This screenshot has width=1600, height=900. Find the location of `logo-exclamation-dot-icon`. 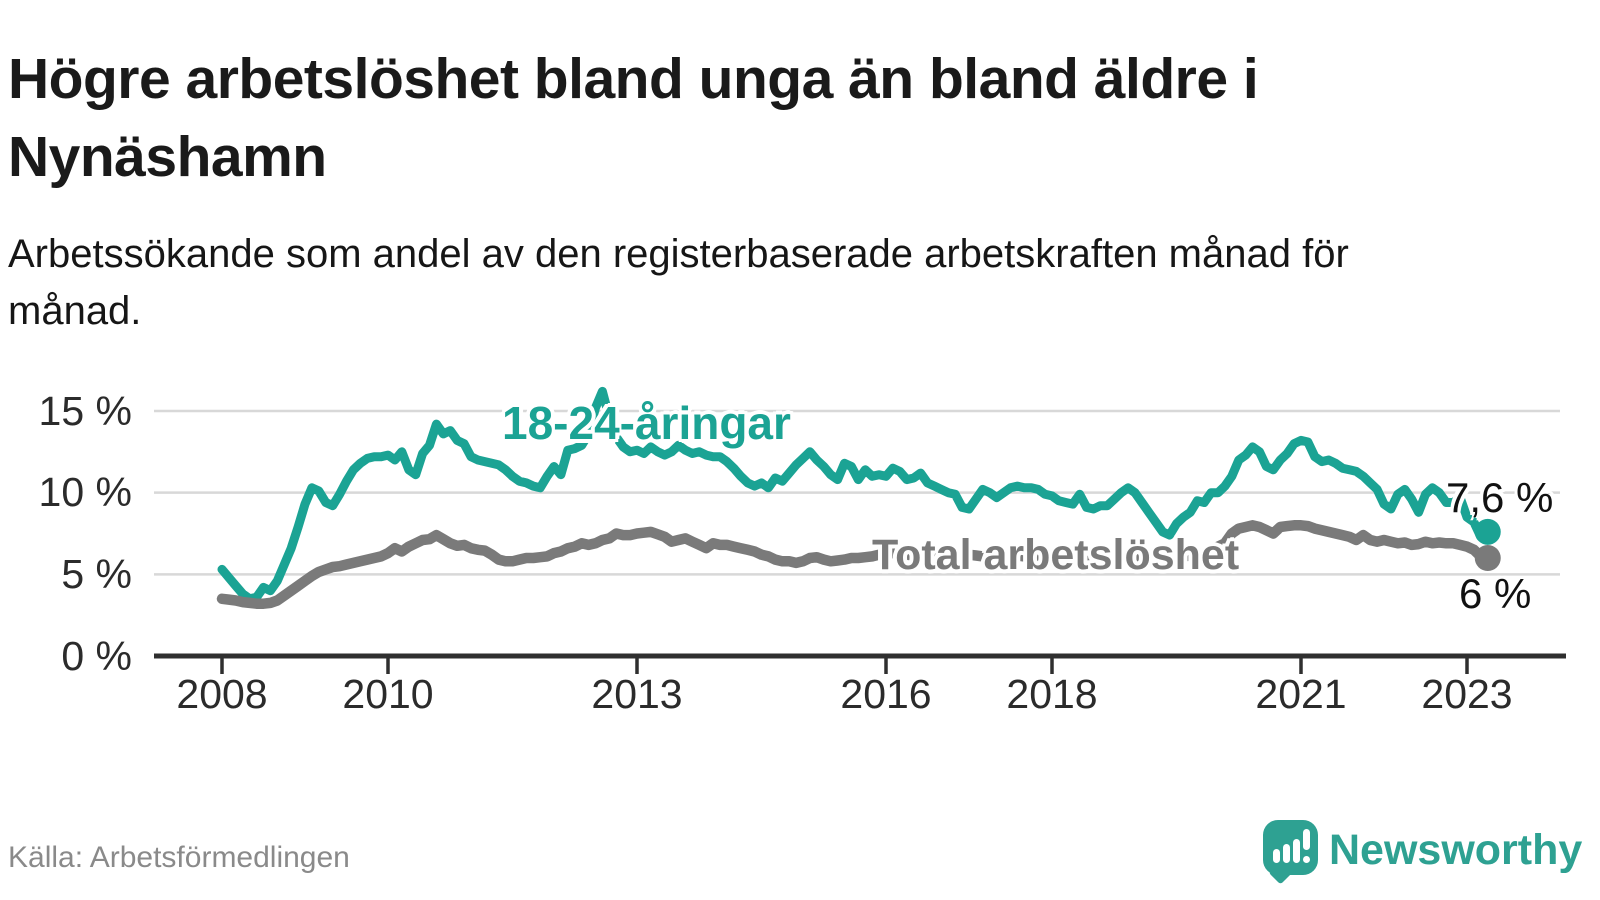

logo-exclamation-dot-icon is located at coordinates (1306, 859).